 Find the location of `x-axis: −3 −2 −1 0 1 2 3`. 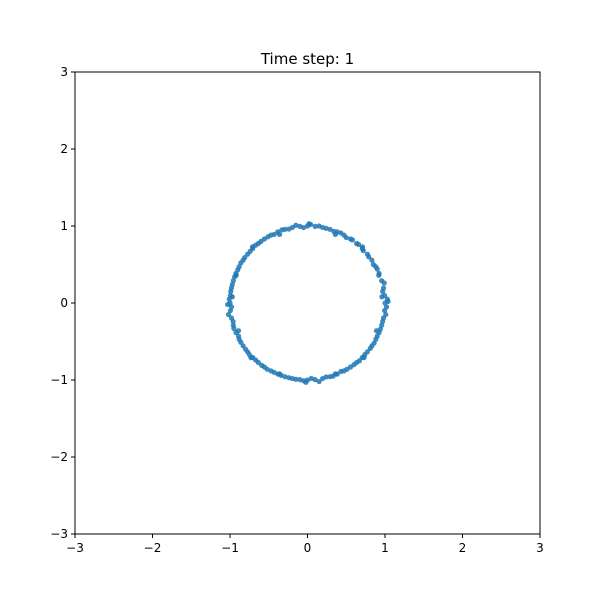

x-axis: −3 −2 −1 0 1 2 3 is located at coordinates (305, 544).